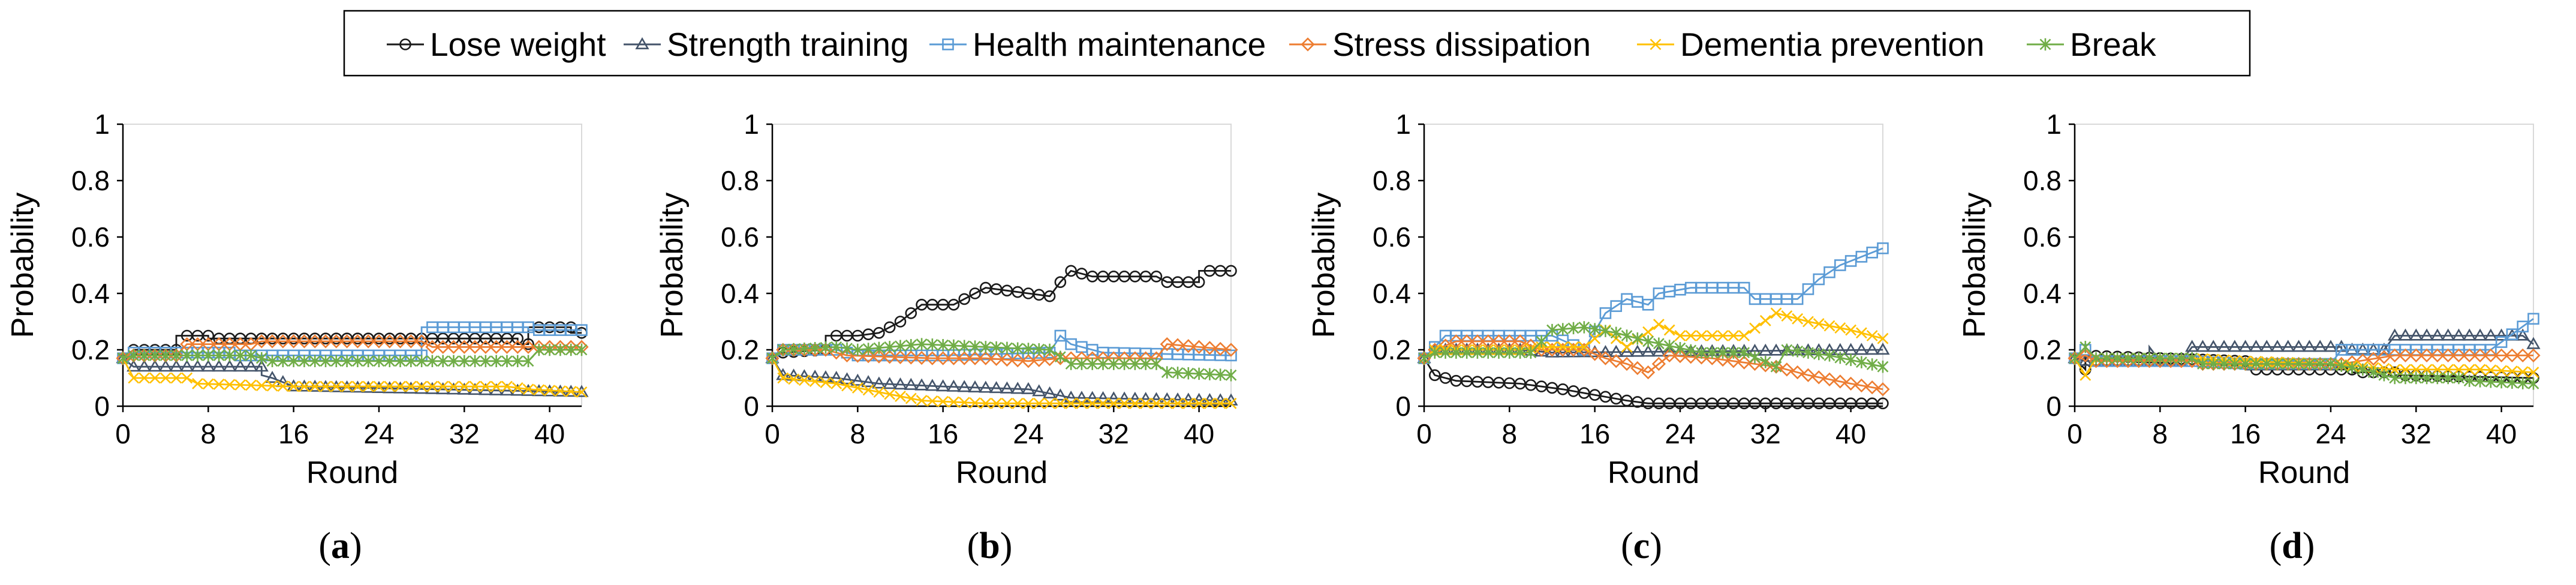  Describe the element at coordinates (1641, 546) in the screenshot. I see `panel-label: (c)` at that location.